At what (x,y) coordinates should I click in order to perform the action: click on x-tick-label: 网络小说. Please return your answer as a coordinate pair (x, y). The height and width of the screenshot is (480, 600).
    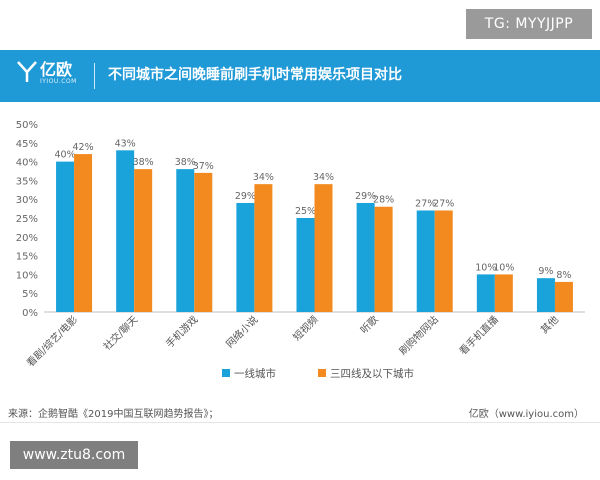
    Looking at the image, I should click on (241, 331).